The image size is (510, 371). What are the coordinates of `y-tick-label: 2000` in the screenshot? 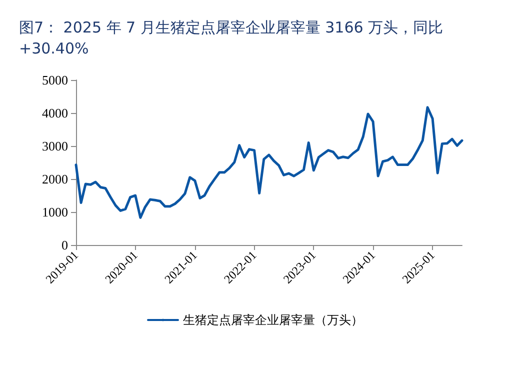 It's located at (55, 179).